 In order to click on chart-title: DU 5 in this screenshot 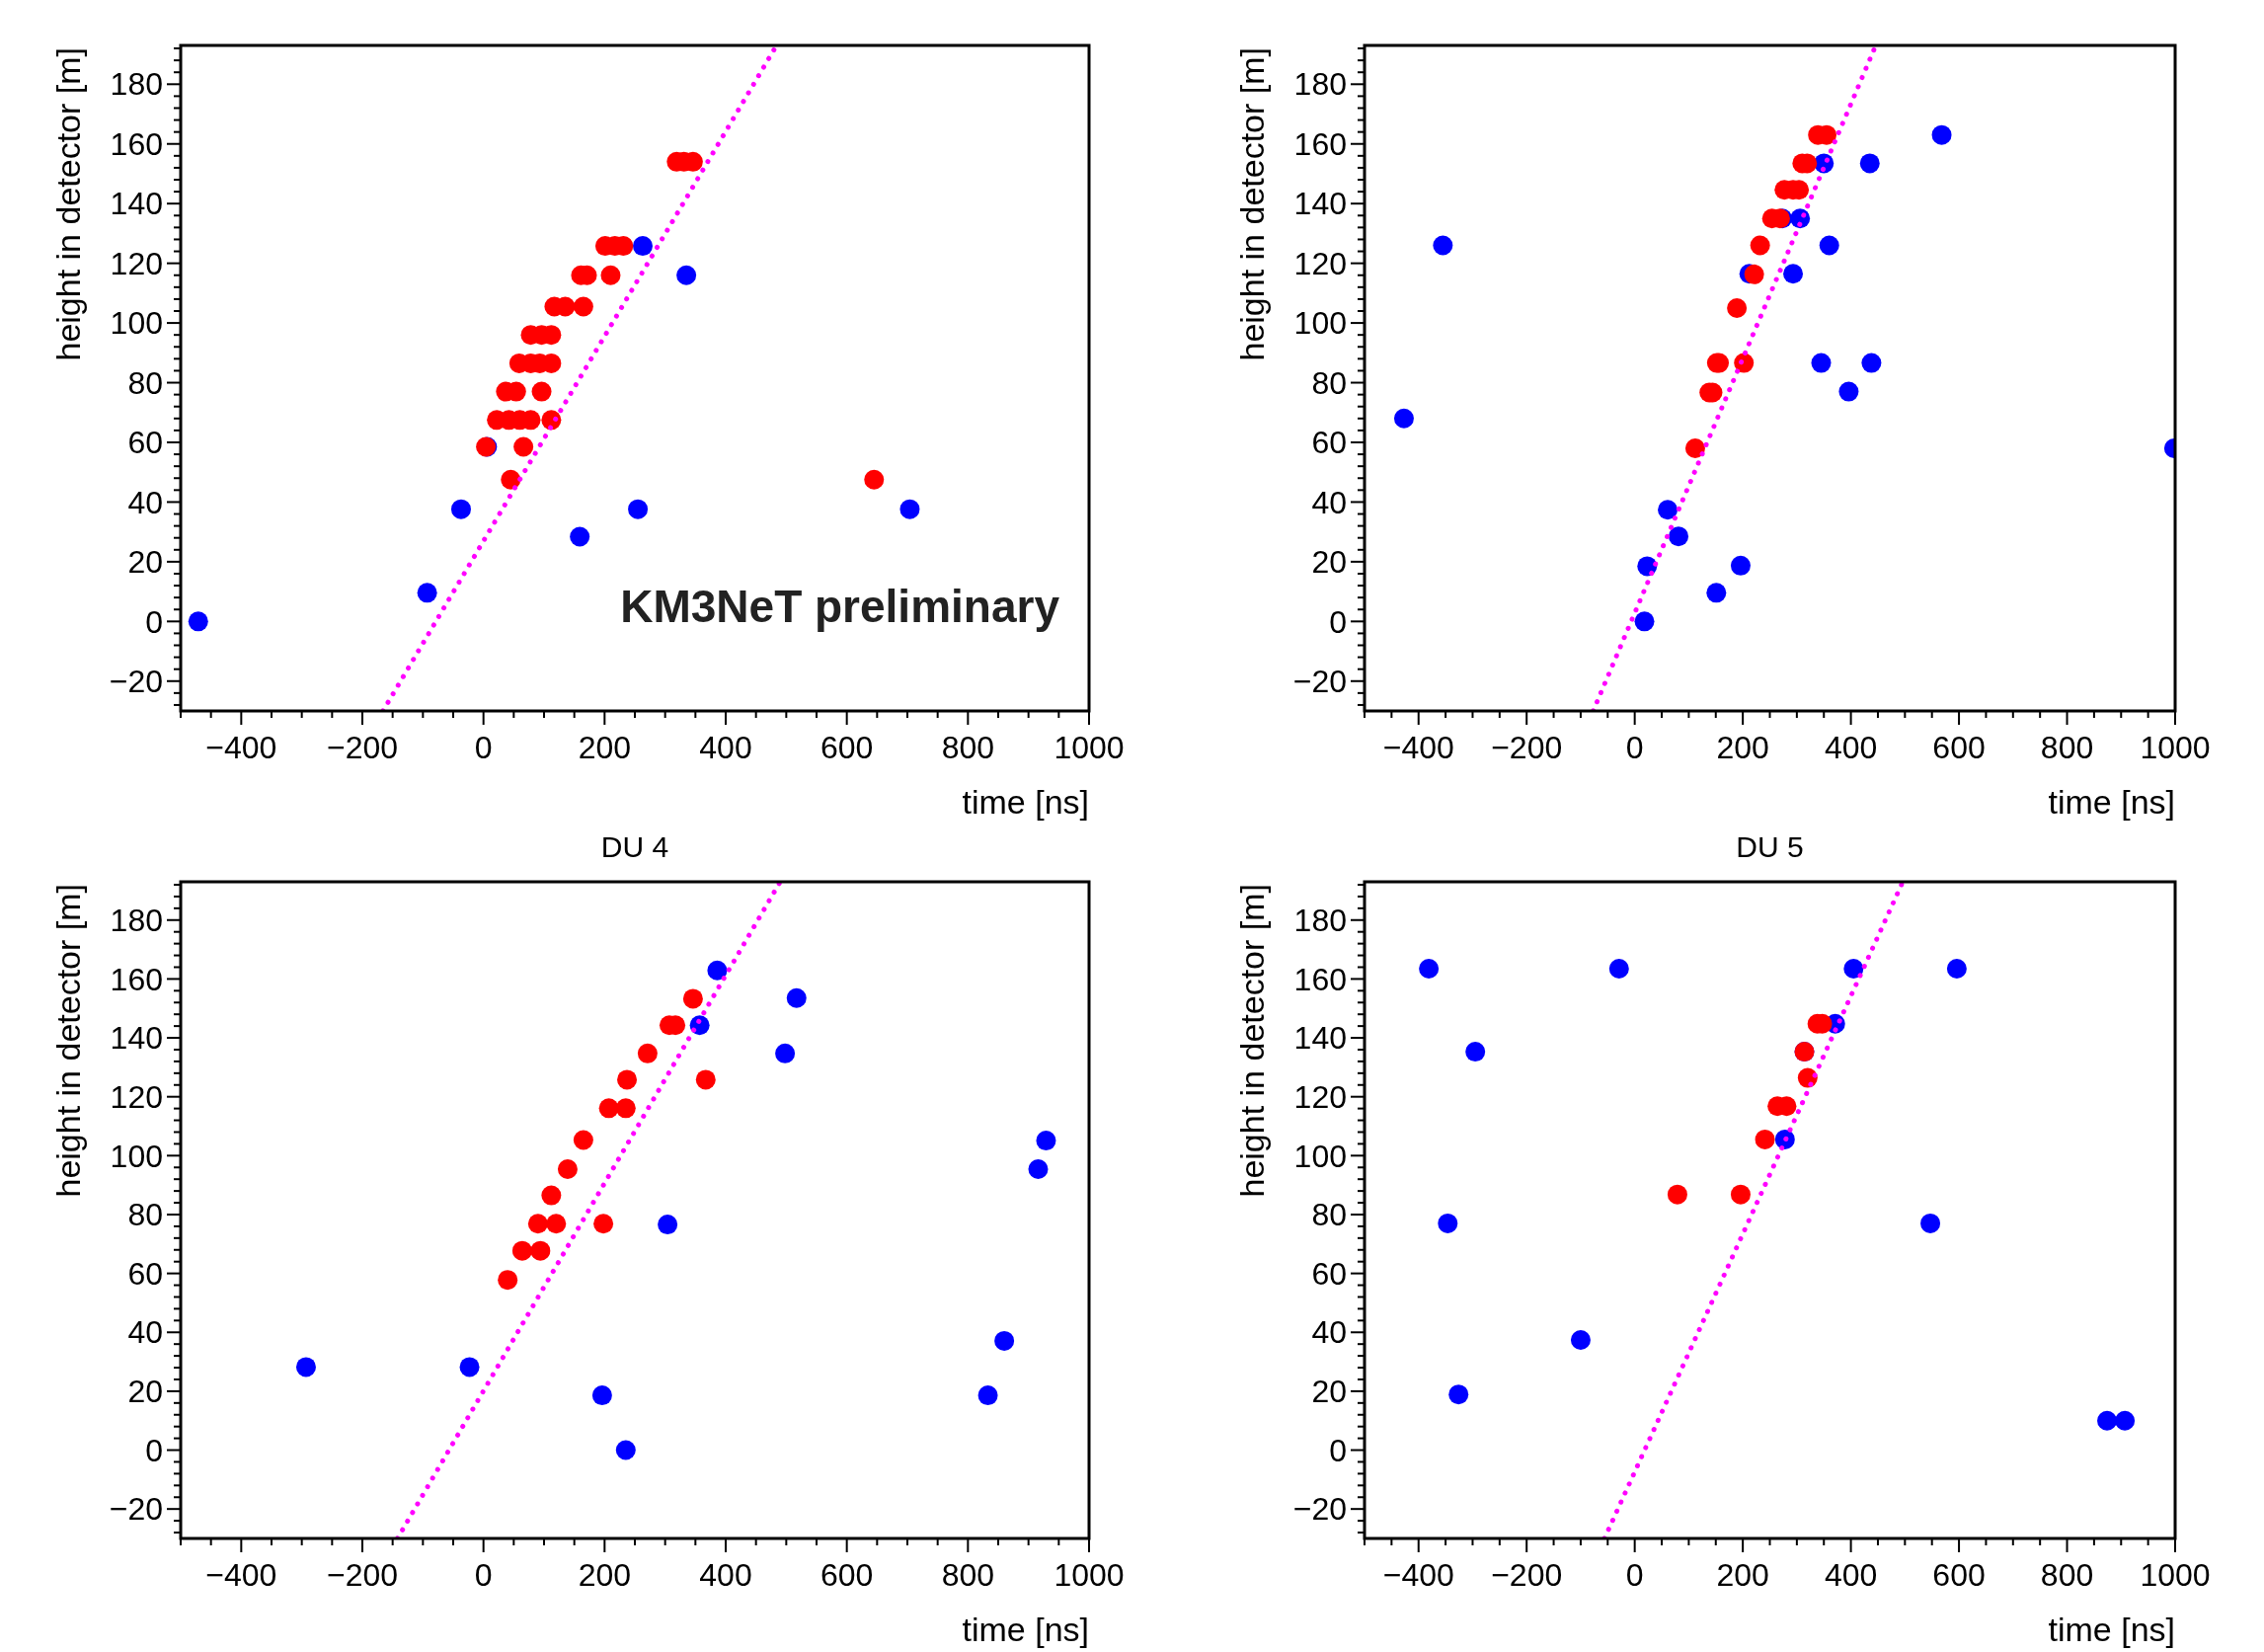, I will do `click(1770, 846)`.